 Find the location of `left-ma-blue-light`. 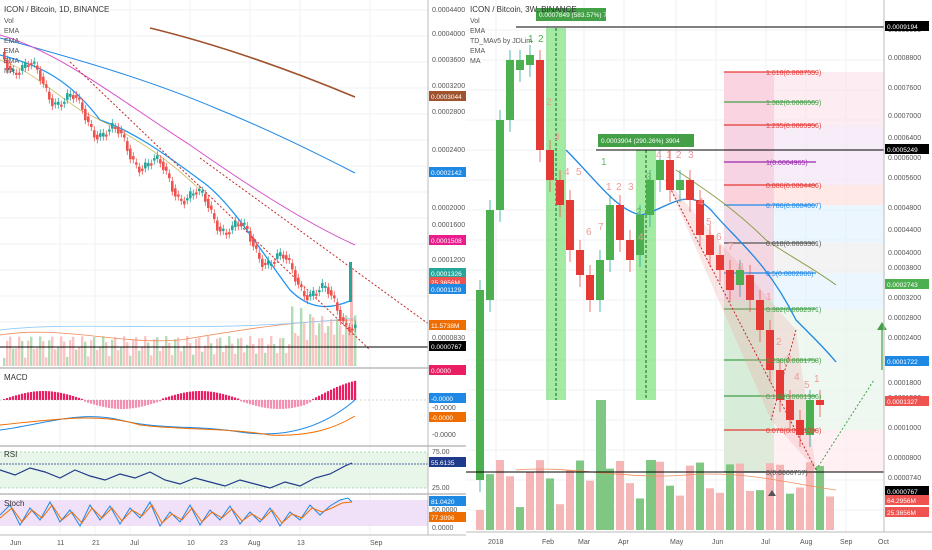

left-ma-blue-light is located at coordinates (178, 324).